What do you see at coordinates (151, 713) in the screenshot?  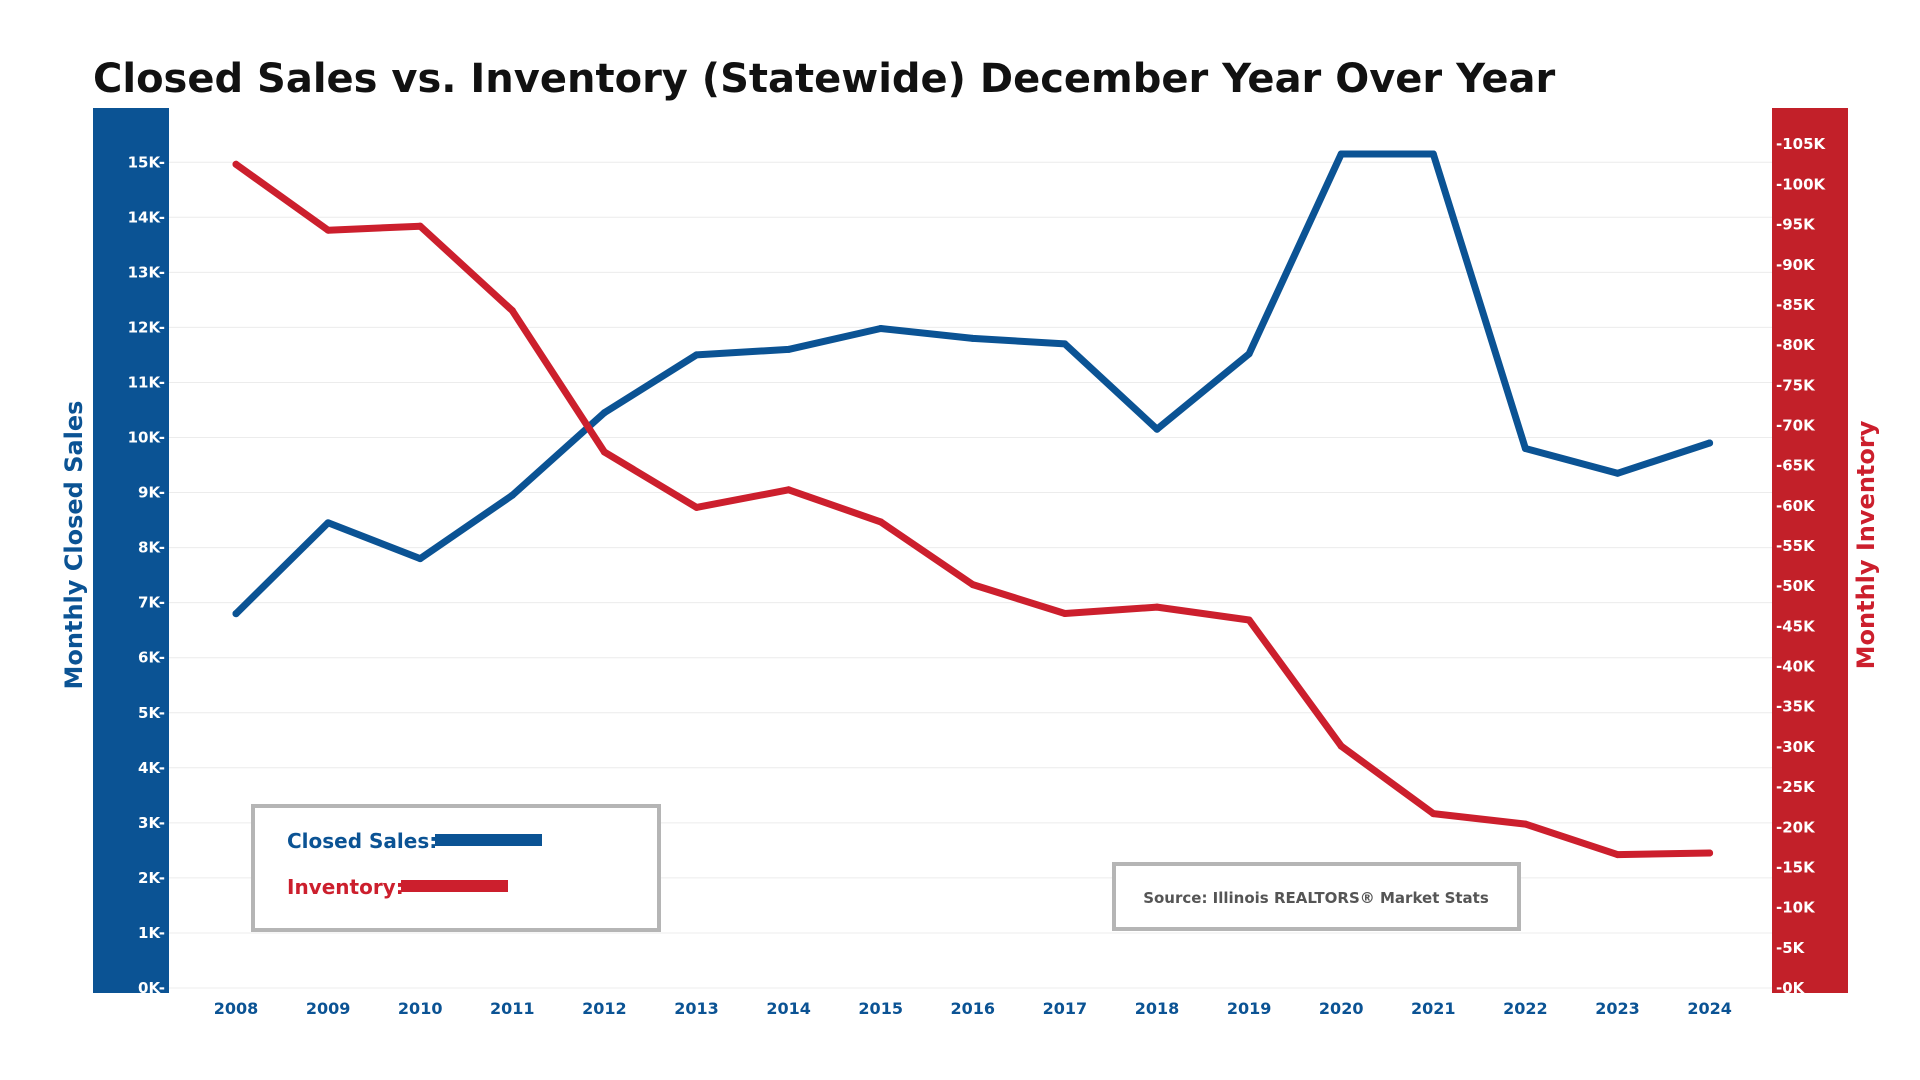 I see `left-tick-label: 5K-` at bounding box center [151, 713].